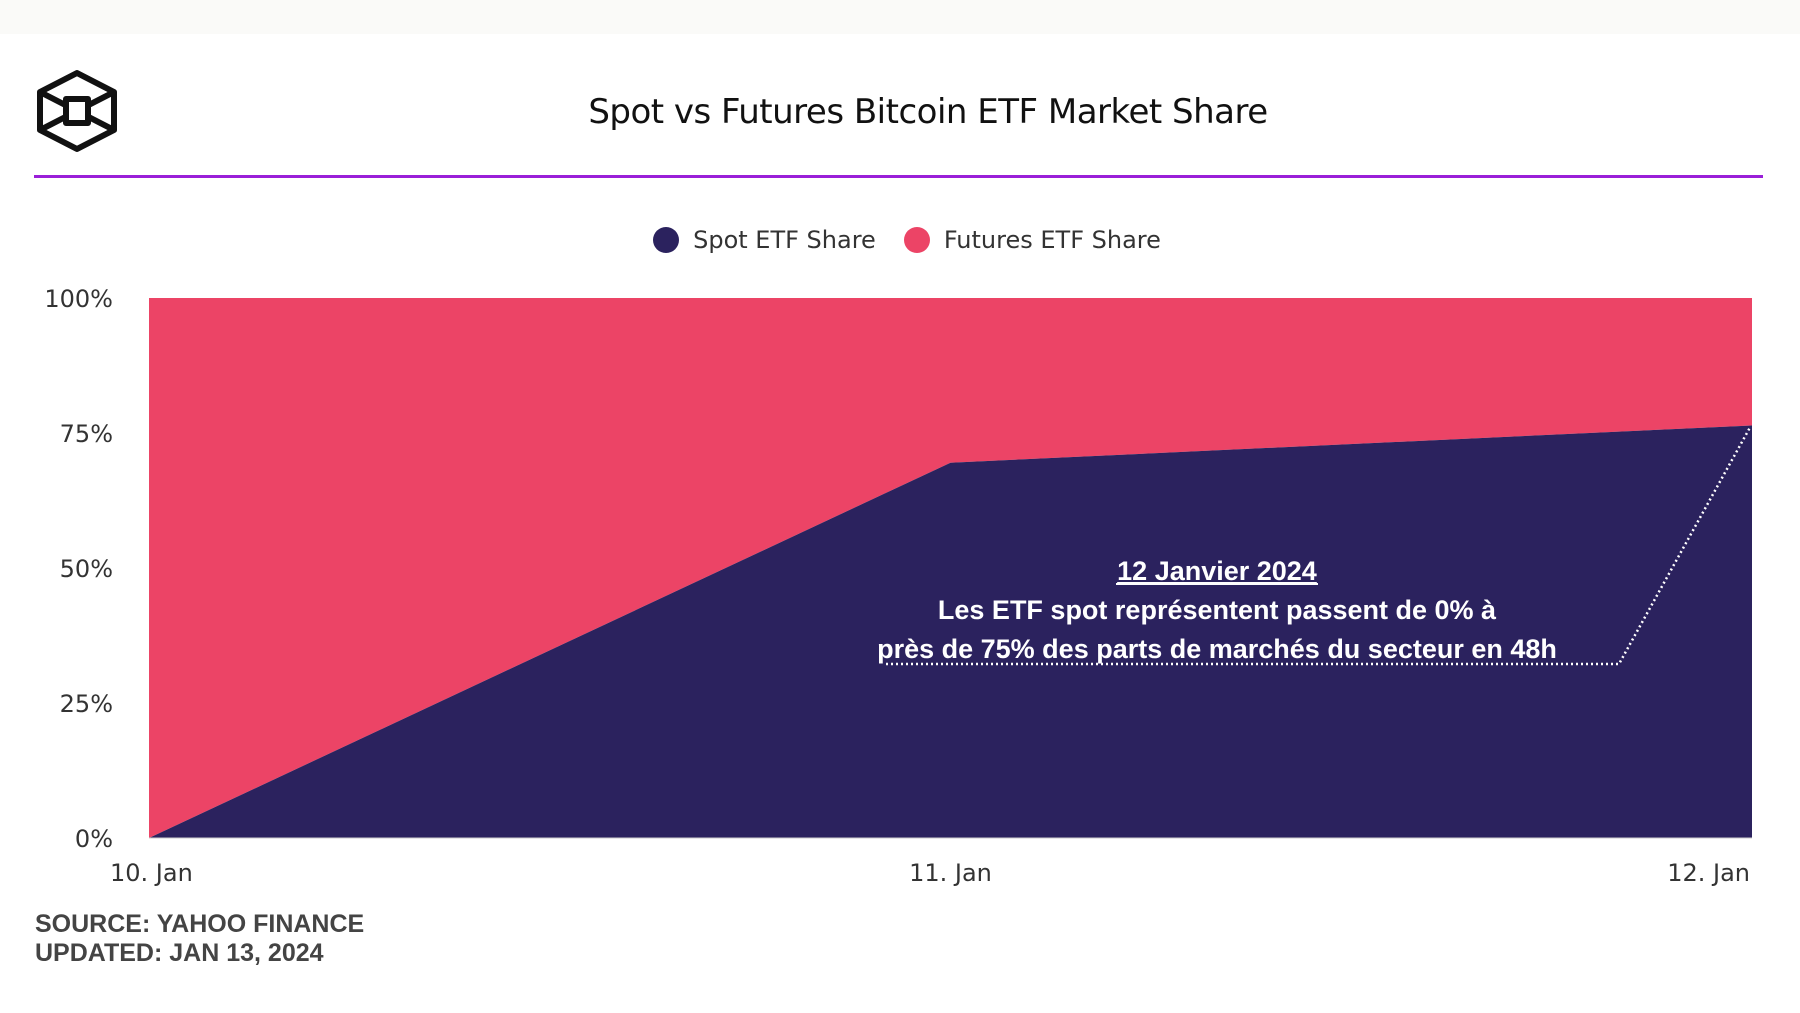 This screenshot has width=1800, height=1013. What do you see at coordinates (86, 569) in the screenshot?
I see `y-tick-label: 50%` at bounding box center [86, 569].